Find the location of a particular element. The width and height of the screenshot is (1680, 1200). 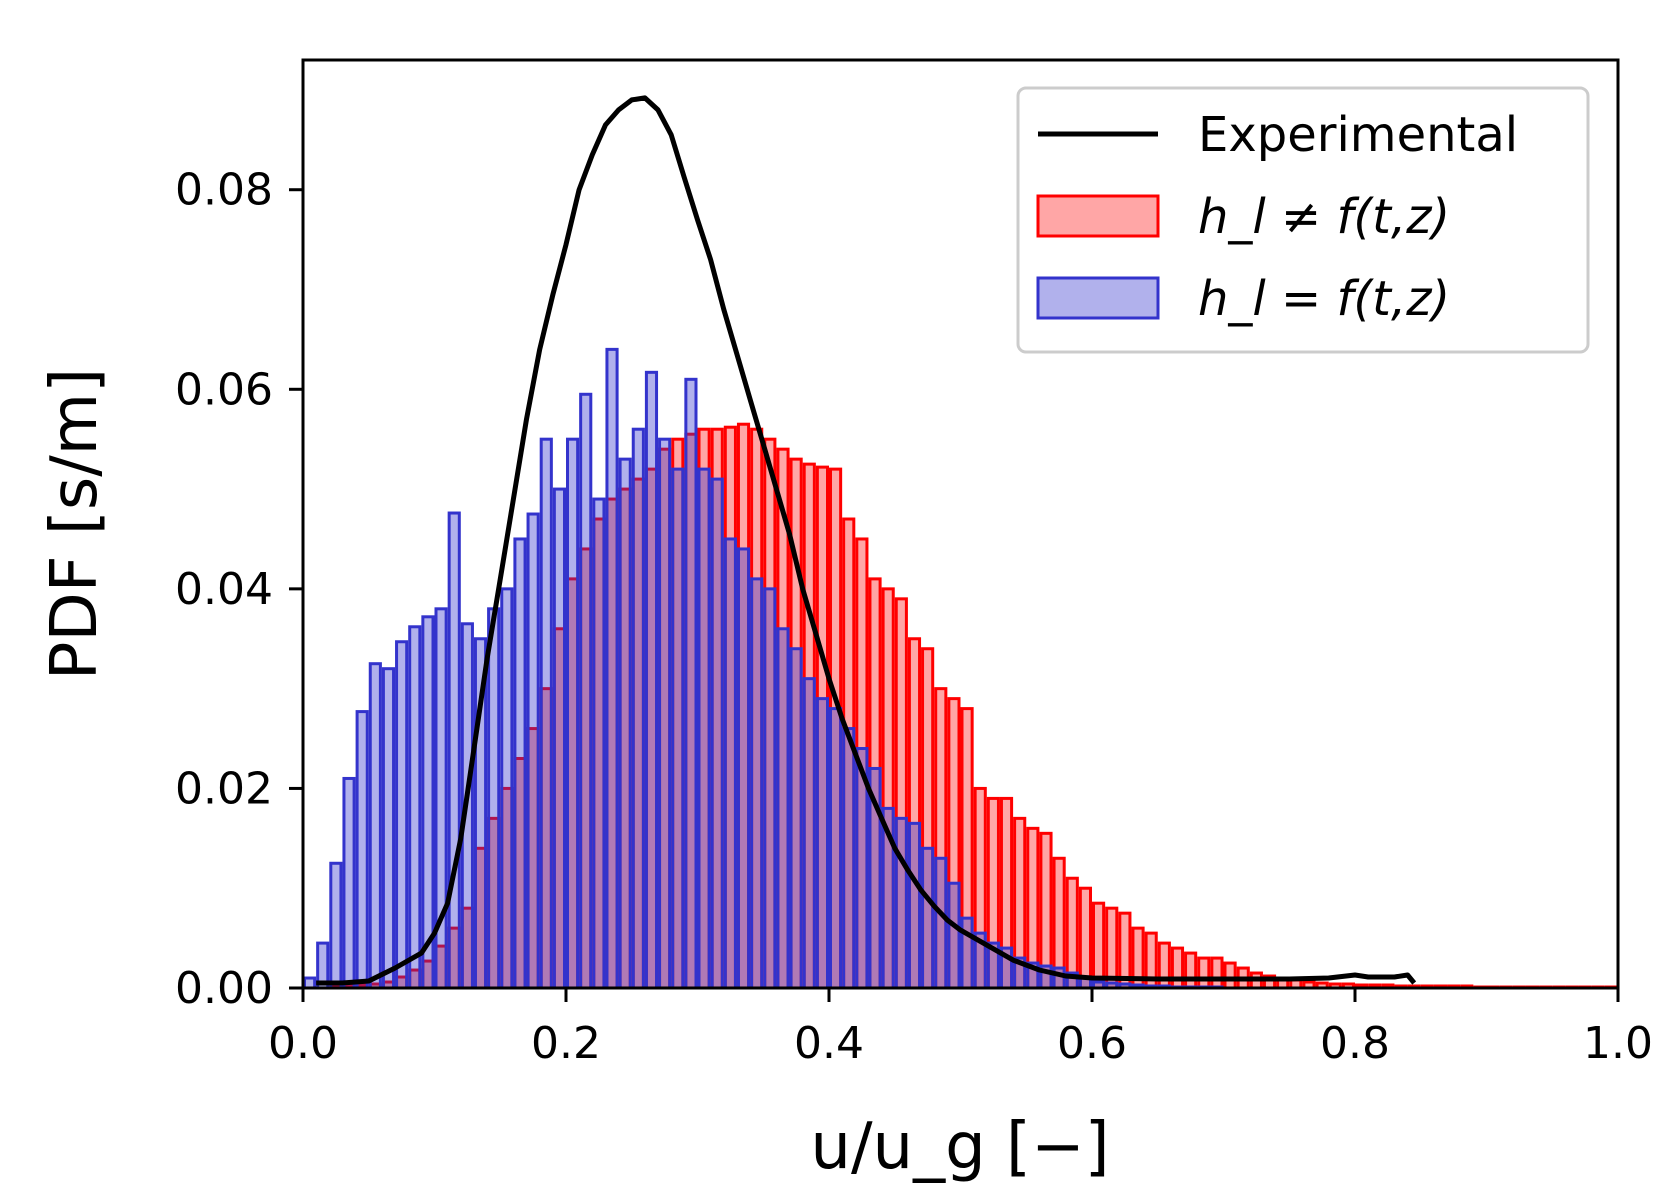

y-tick-label: 0.04 is located at coordinates (224, 589).